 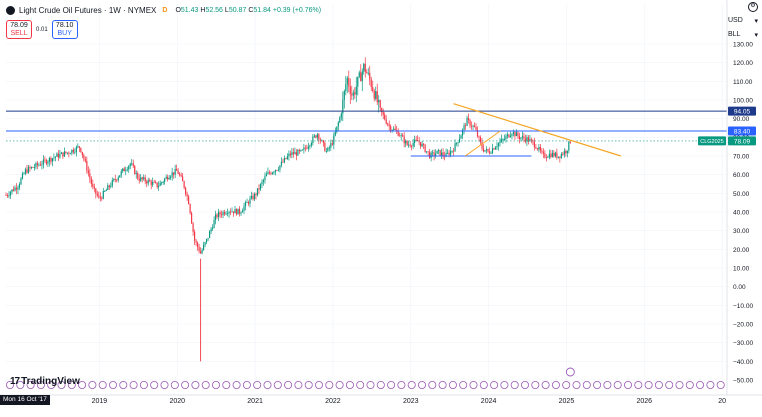 What do you see at coordinates (743, 35) in the screenshot?
I see `unit-button: BLL ▾` at bounding box center [743, 35].